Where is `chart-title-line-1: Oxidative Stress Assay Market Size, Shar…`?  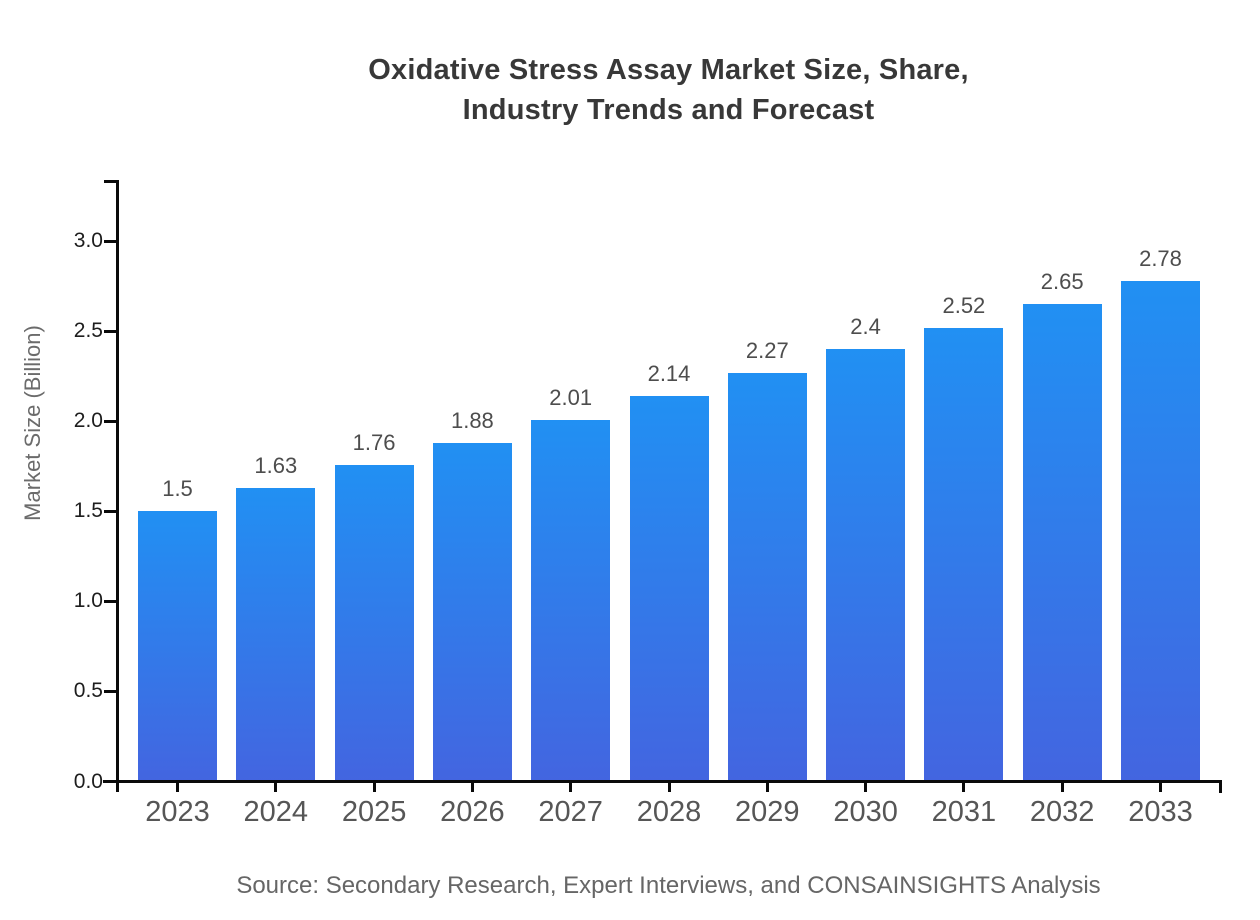
chart-title-line-1: Oxidative Stress Assay Market Size, Shar… is located at coordinates (668, 70).